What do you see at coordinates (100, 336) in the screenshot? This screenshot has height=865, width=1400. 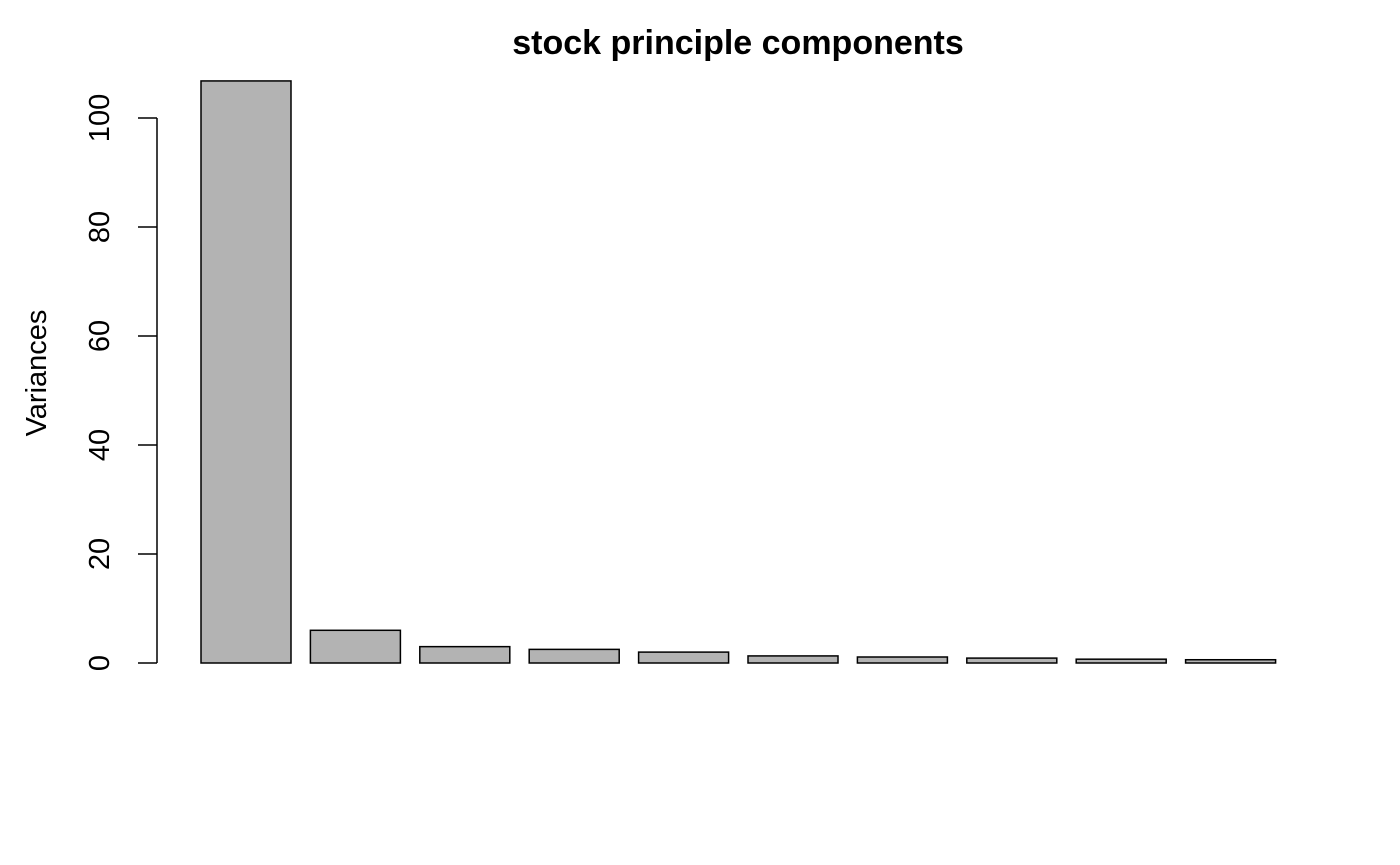 I see `y-tick-label: 60` at bounding box center [100, 336].